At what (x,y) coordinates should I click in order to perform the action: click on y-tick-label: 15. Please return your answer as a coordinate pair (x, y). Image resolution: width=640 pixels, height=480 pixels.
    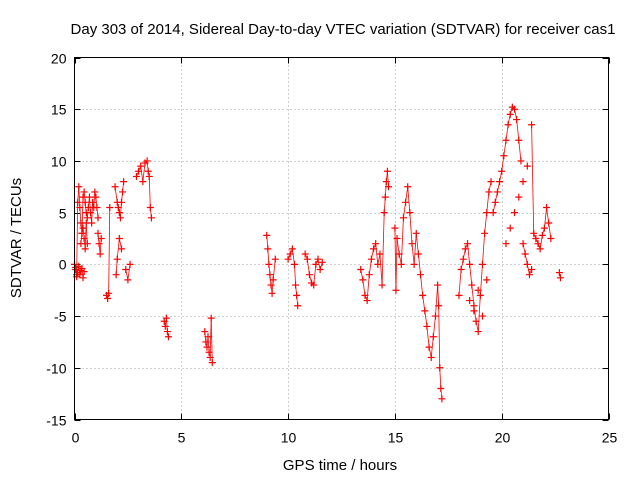
    Looking at the image, I should click on (59, 110).